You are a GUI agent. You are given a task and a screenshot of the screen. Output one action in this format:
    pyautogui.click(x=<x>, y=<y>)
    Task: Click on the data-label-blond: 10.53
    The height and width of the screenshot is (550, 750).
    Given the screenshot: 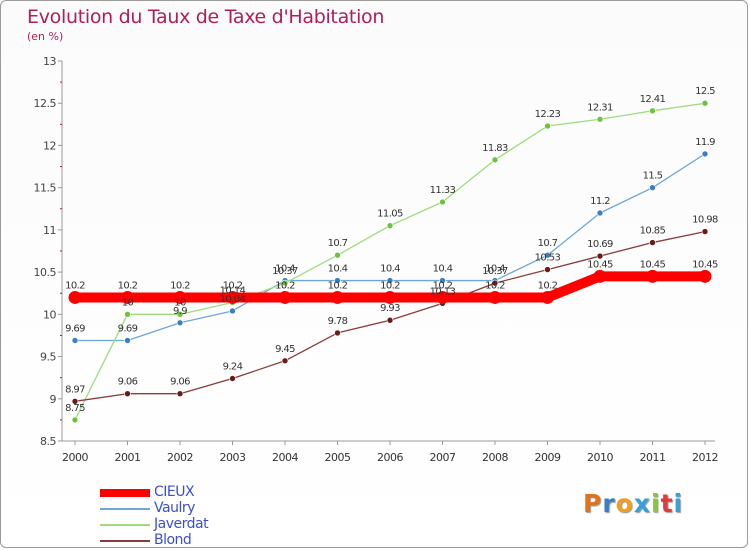 What is the action you would take?
    pyautogui.click(x=548, y=258)
    